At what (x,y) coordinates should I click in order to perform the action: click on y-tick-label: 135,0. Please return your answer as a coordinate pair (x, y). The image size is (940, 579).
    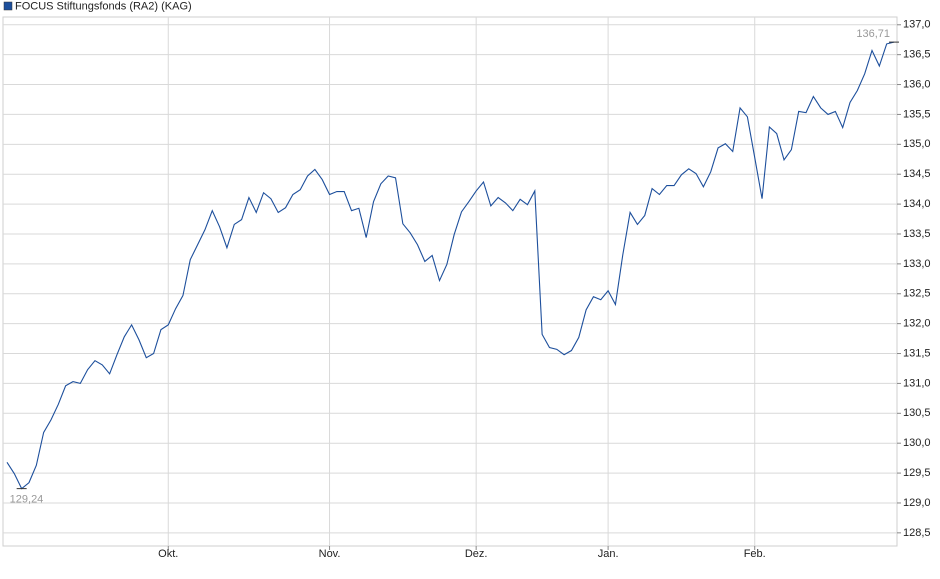
    Looking at the image, I should click on (917, 144).